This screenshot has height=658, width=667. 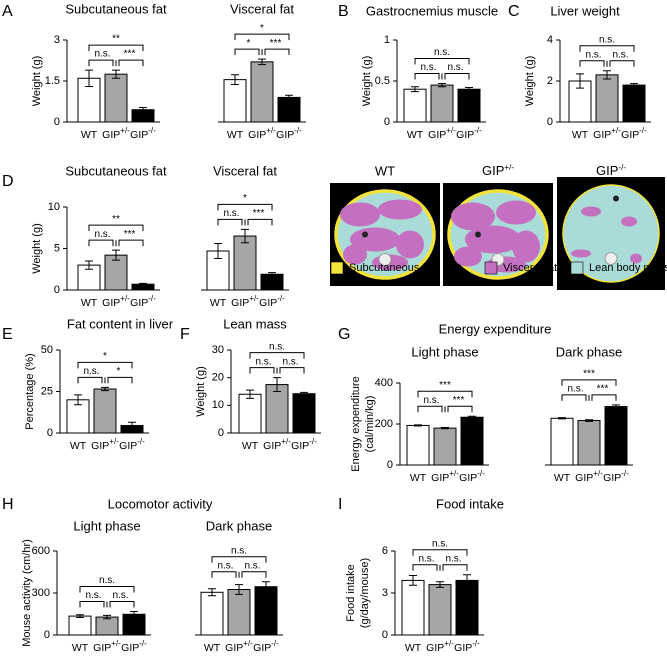 I want to click on y-tick-label: 10, so click(x=218, y=405).